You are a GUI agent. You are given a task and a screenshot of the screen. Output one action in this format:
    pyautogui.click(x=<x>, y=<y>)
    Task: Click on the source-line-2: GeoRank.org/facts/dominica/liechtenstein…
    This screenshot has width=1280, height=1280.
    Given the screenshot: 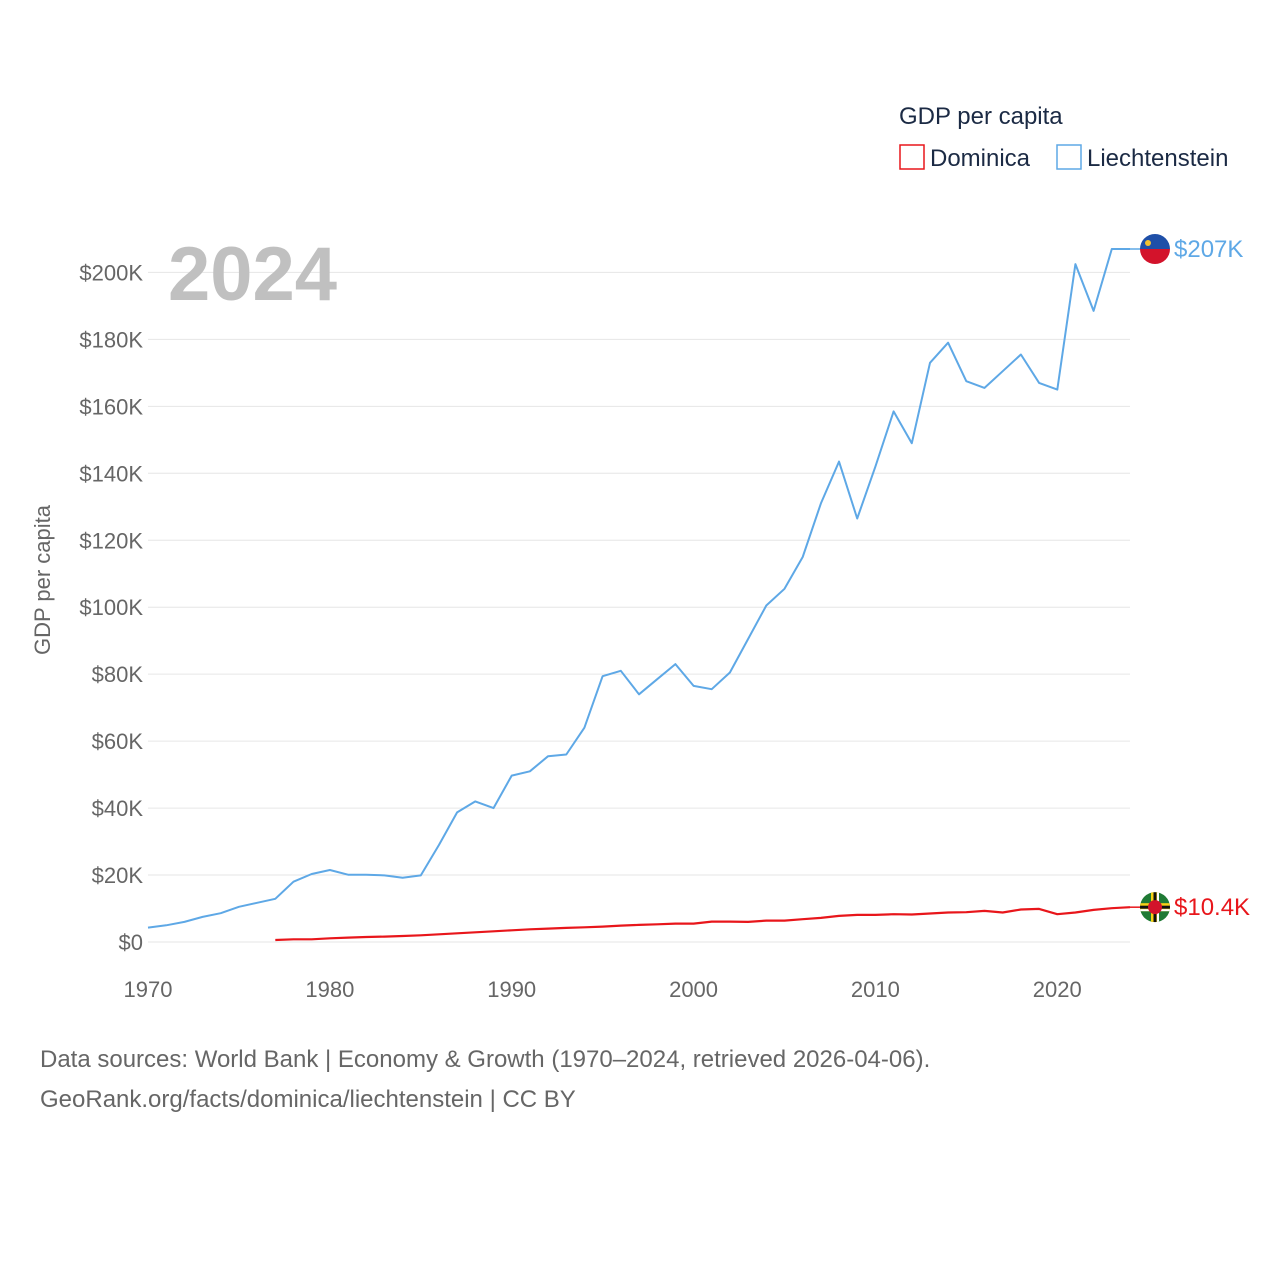 What is the action you would take?
    pyautogui.click(x=308, y=1099)
    